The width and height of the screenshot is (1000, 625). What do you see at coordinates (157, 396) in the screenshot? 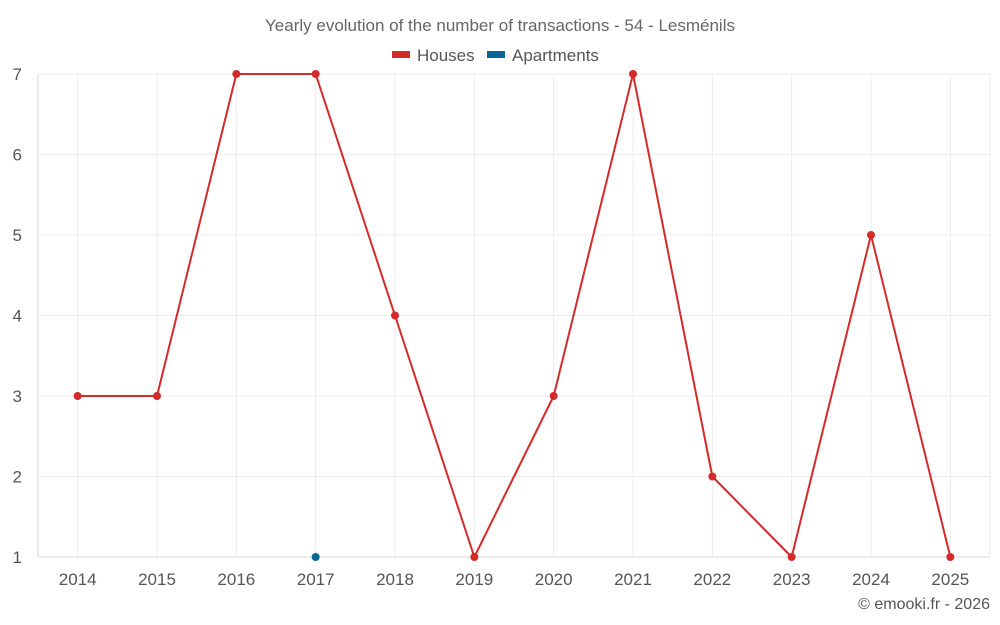
I see `data-point-houses-2015` at bounding box center [157, 396].